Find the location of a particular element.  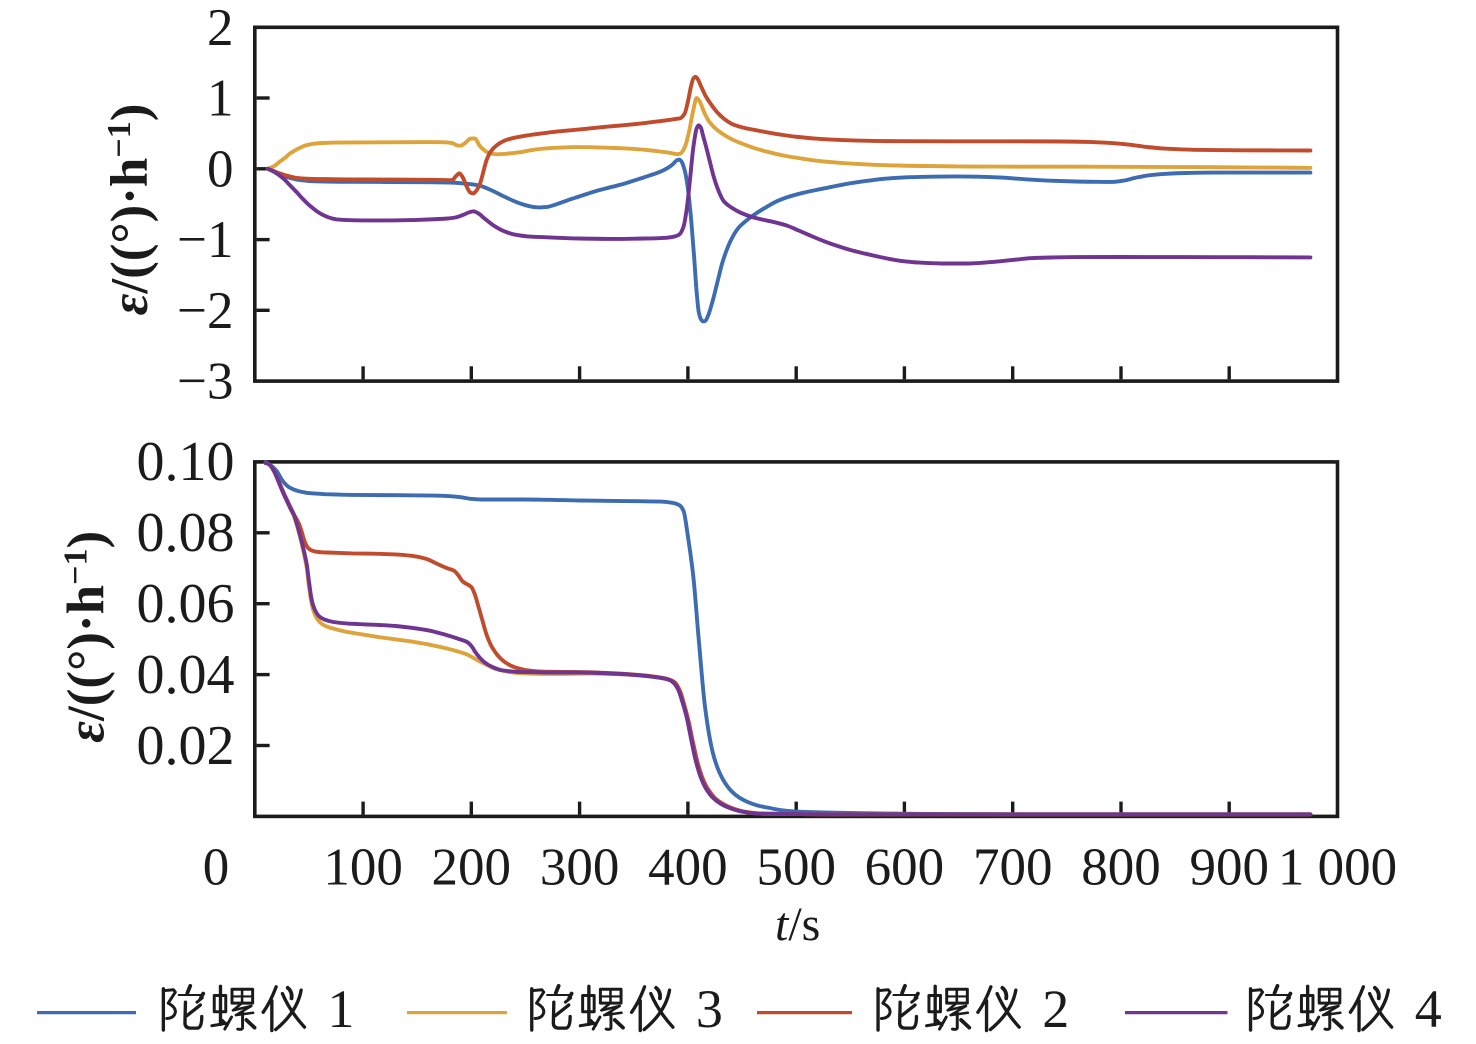

svg-text: 0.02 is located at coordinates (186, 746).